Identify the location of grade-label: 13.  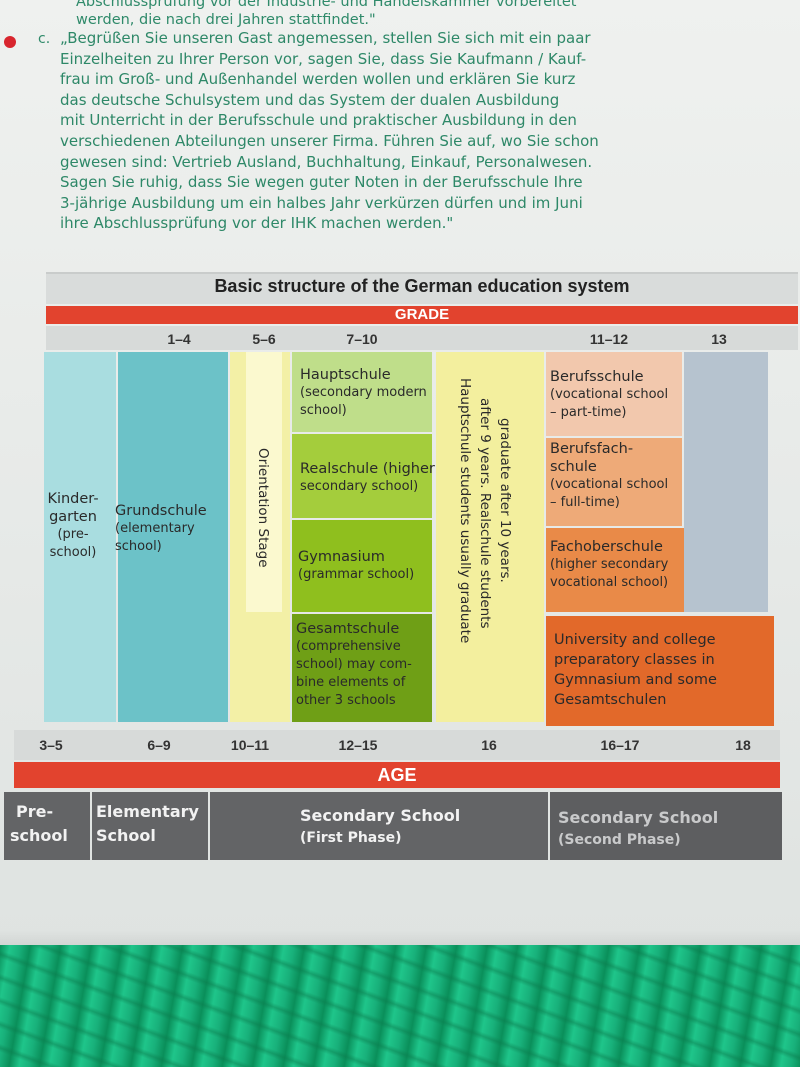
(719, 339).